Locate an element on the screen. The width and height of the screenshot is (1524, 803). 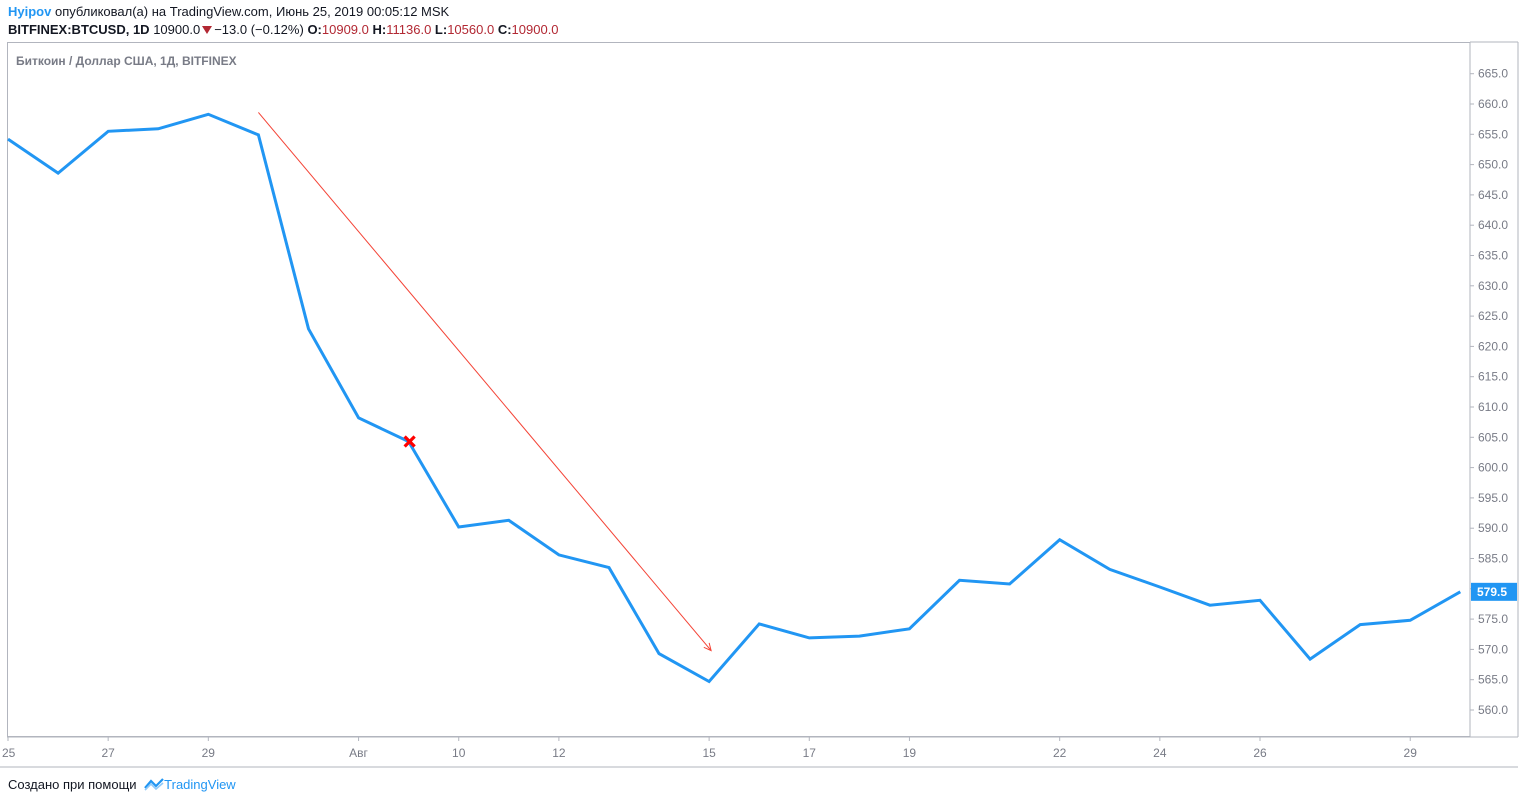
tradingview-logo-icon is located at coordinates (154, 784).